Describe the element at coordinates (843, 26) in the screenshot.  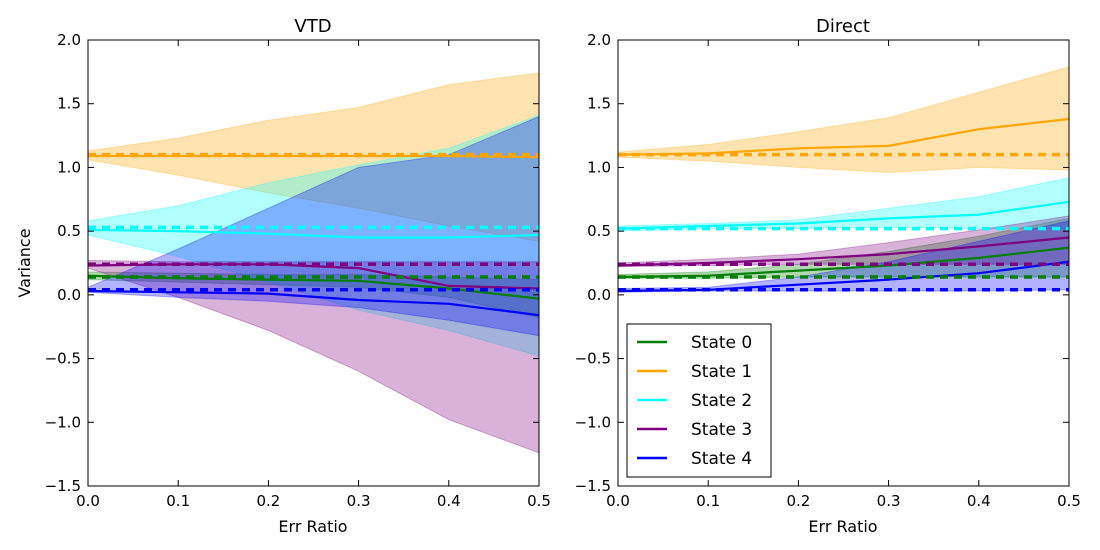
I see `chart-title: Direct` at that location.